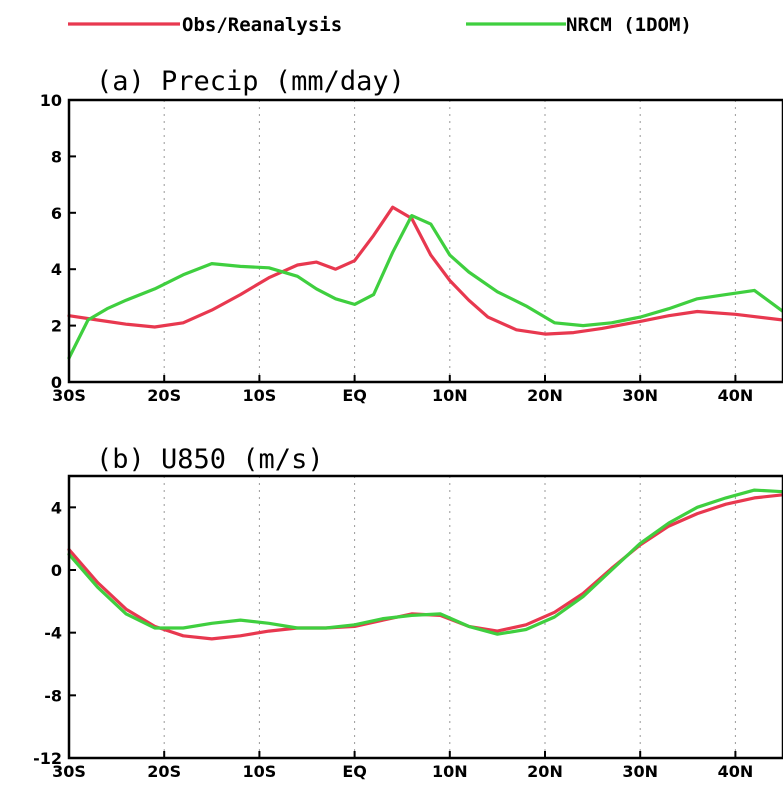 This screenshot has width=783, height=785. I want to click on panel-b-yaxis: -12 -8 -4 0 4, so click(54, 633).